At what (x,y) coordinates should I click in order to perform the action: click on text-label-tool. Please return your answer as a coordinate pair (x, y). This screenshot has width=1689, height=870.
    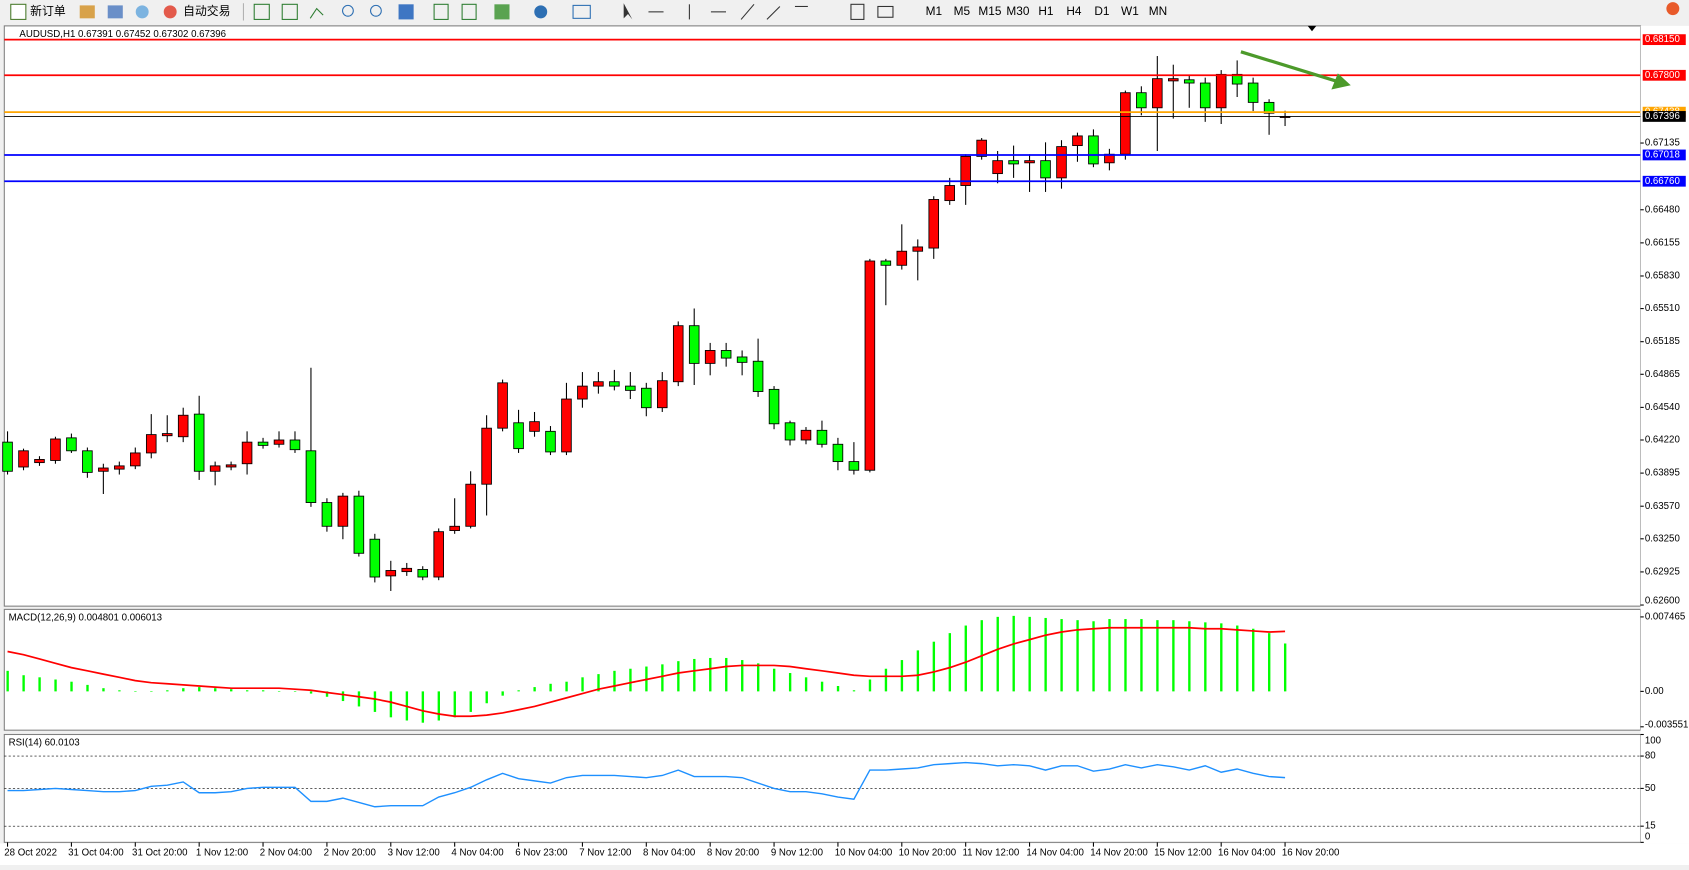
    Looking at the image, I should click on (857, 11).